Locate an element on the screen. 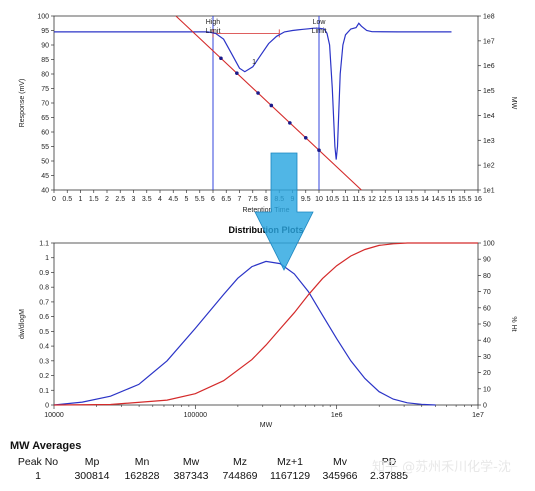 This screenshot has height=491, width=535. down-arrow-overlay is located at coordinates (284, 211).